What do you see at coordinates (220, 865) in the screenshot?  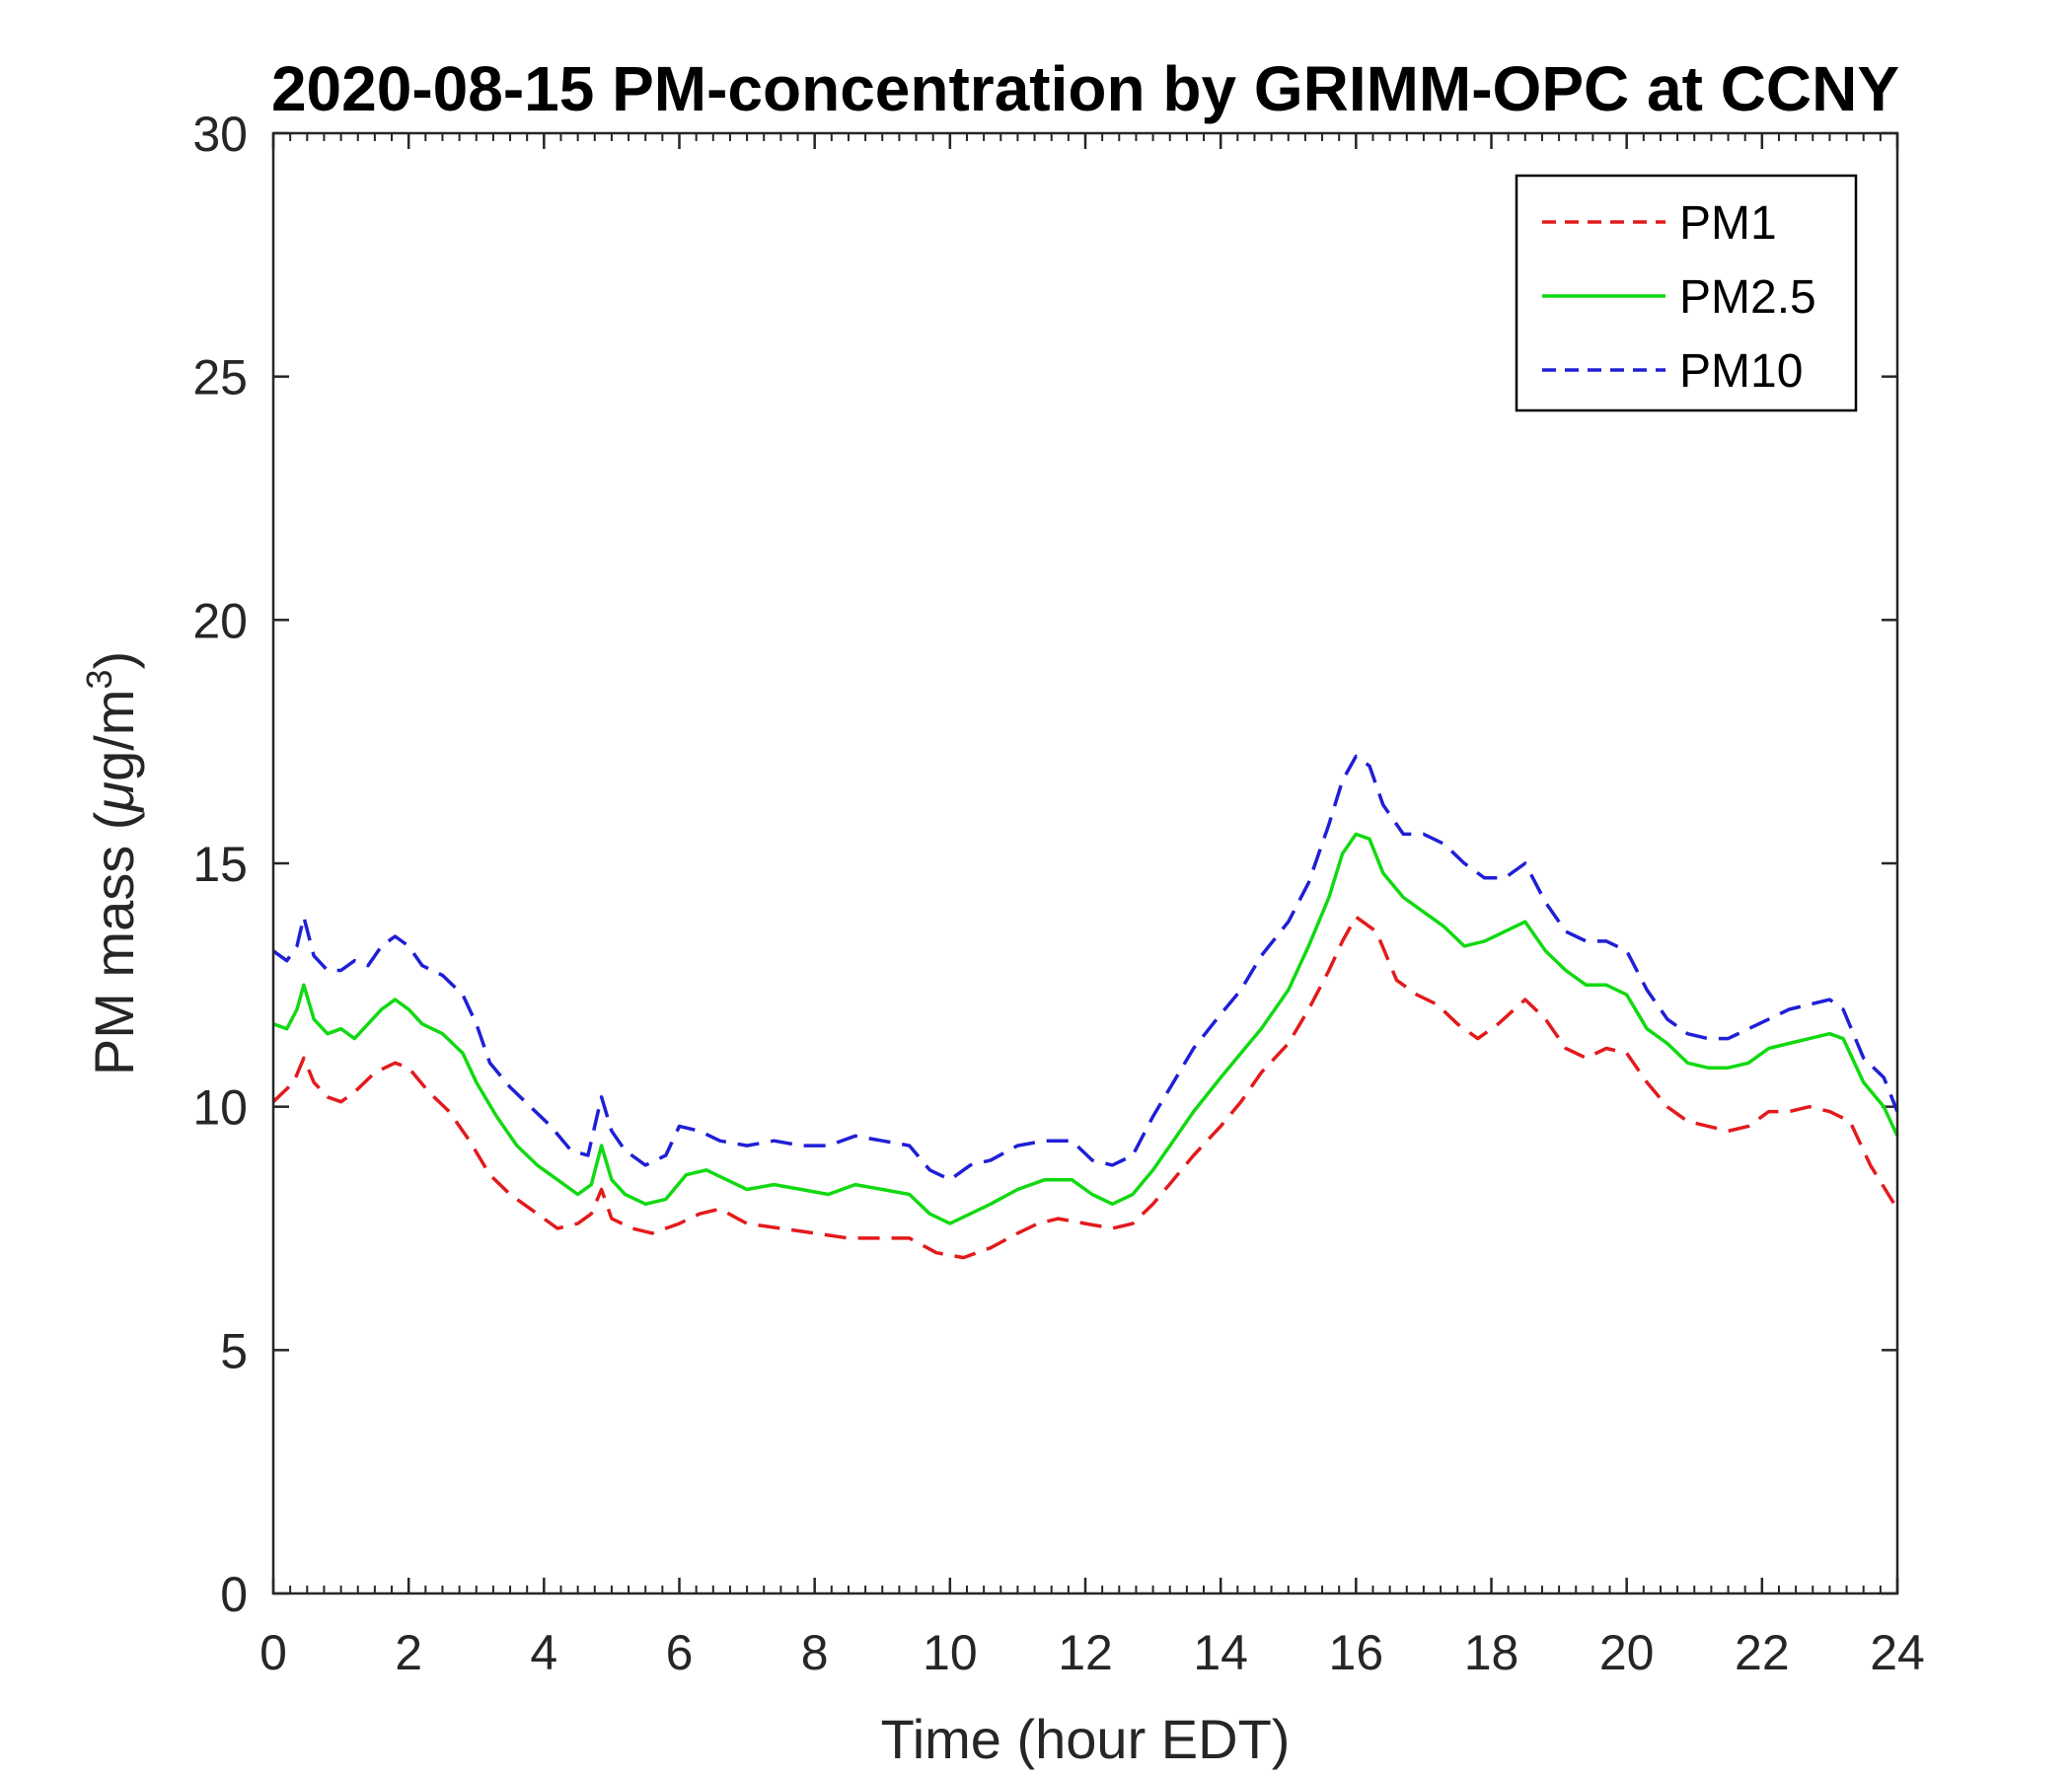 I see `y-tick-label: 15` at bounding box center [220, 865].